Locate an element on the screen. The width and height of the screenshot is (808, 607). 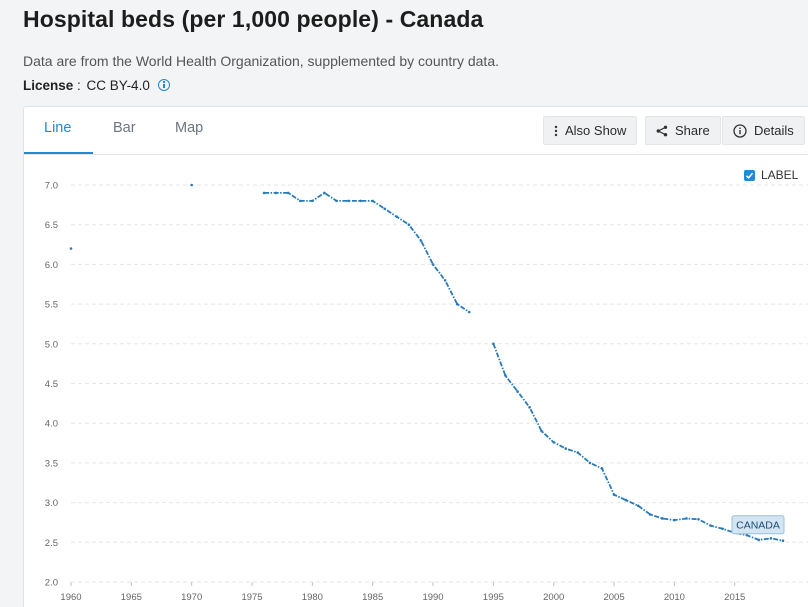
data-point-2007 is located at coordinates (638, 506).